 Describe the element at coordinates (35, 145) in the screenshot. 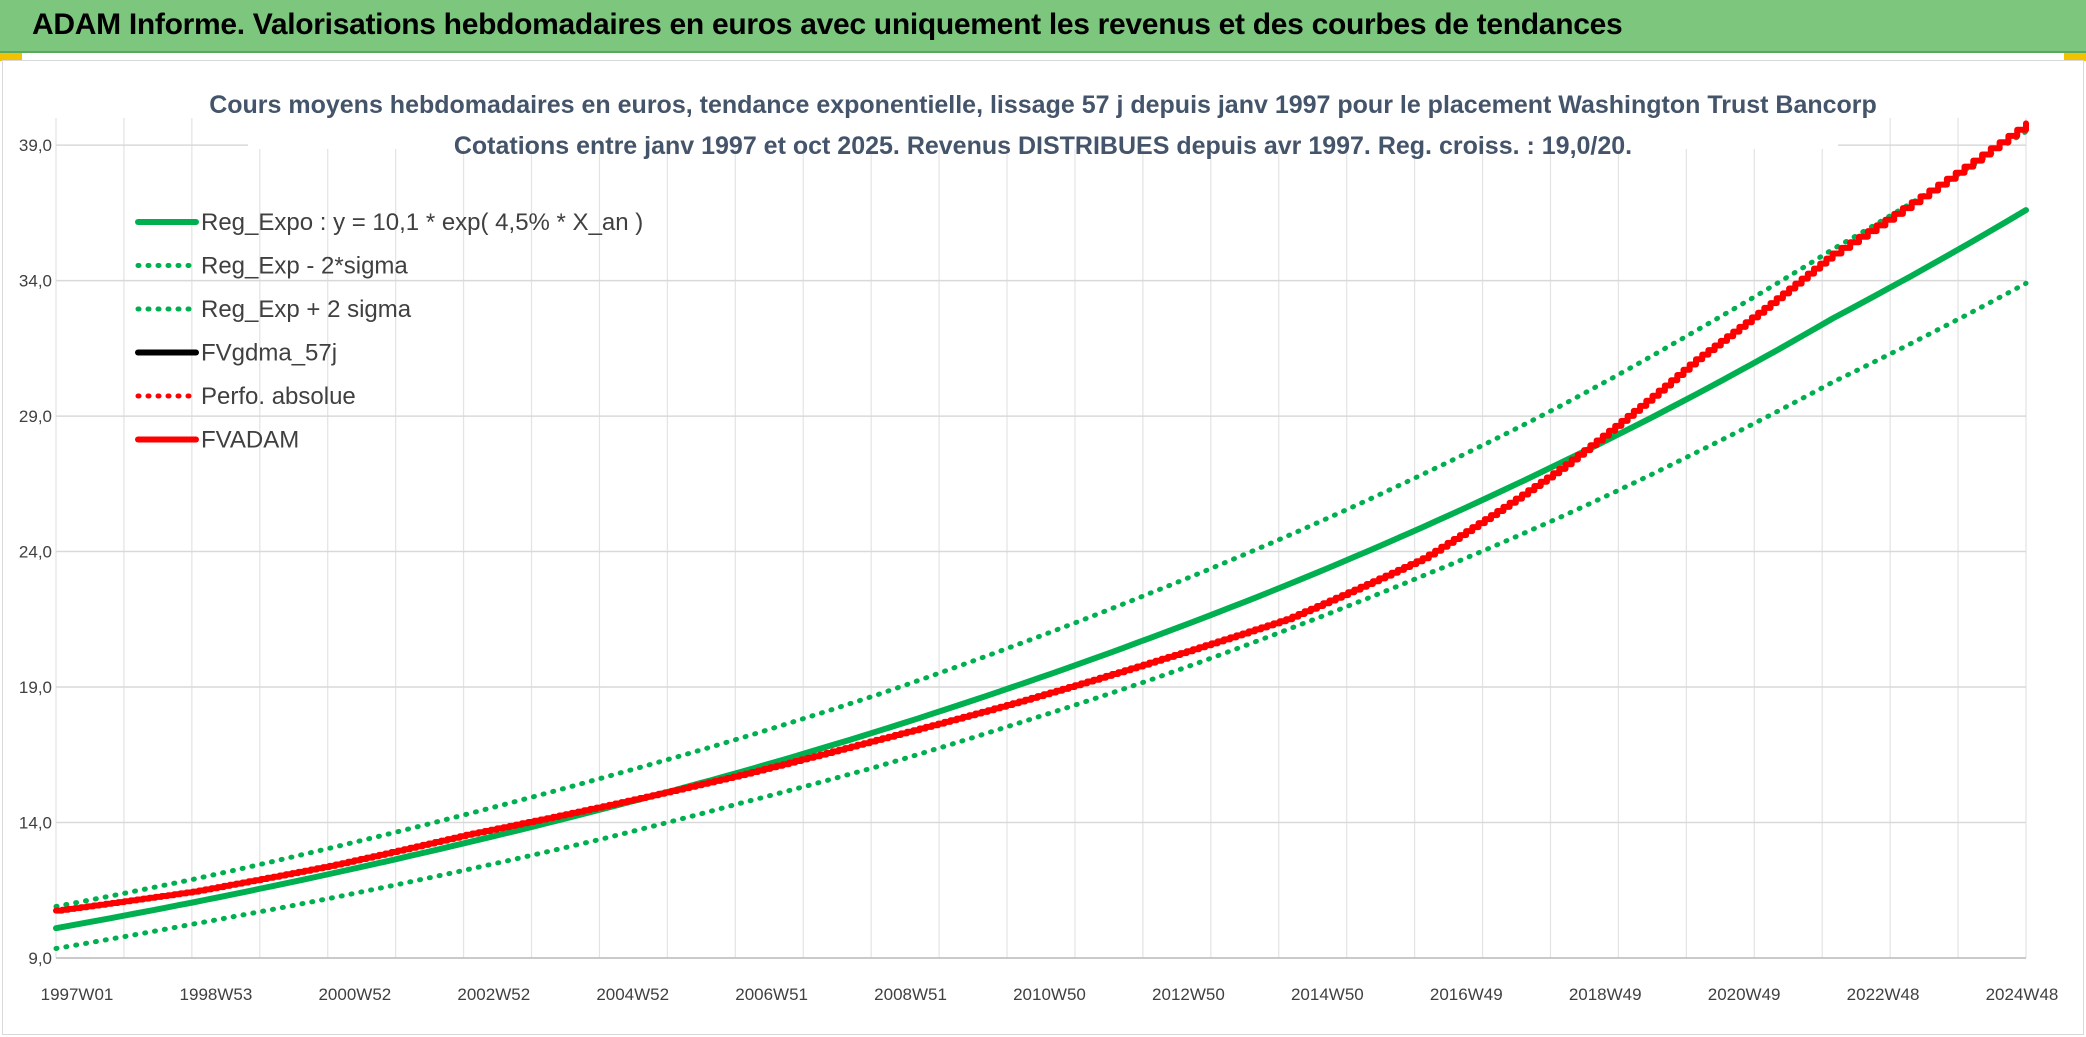

I see `y-tick-label: 39,0` at that location.